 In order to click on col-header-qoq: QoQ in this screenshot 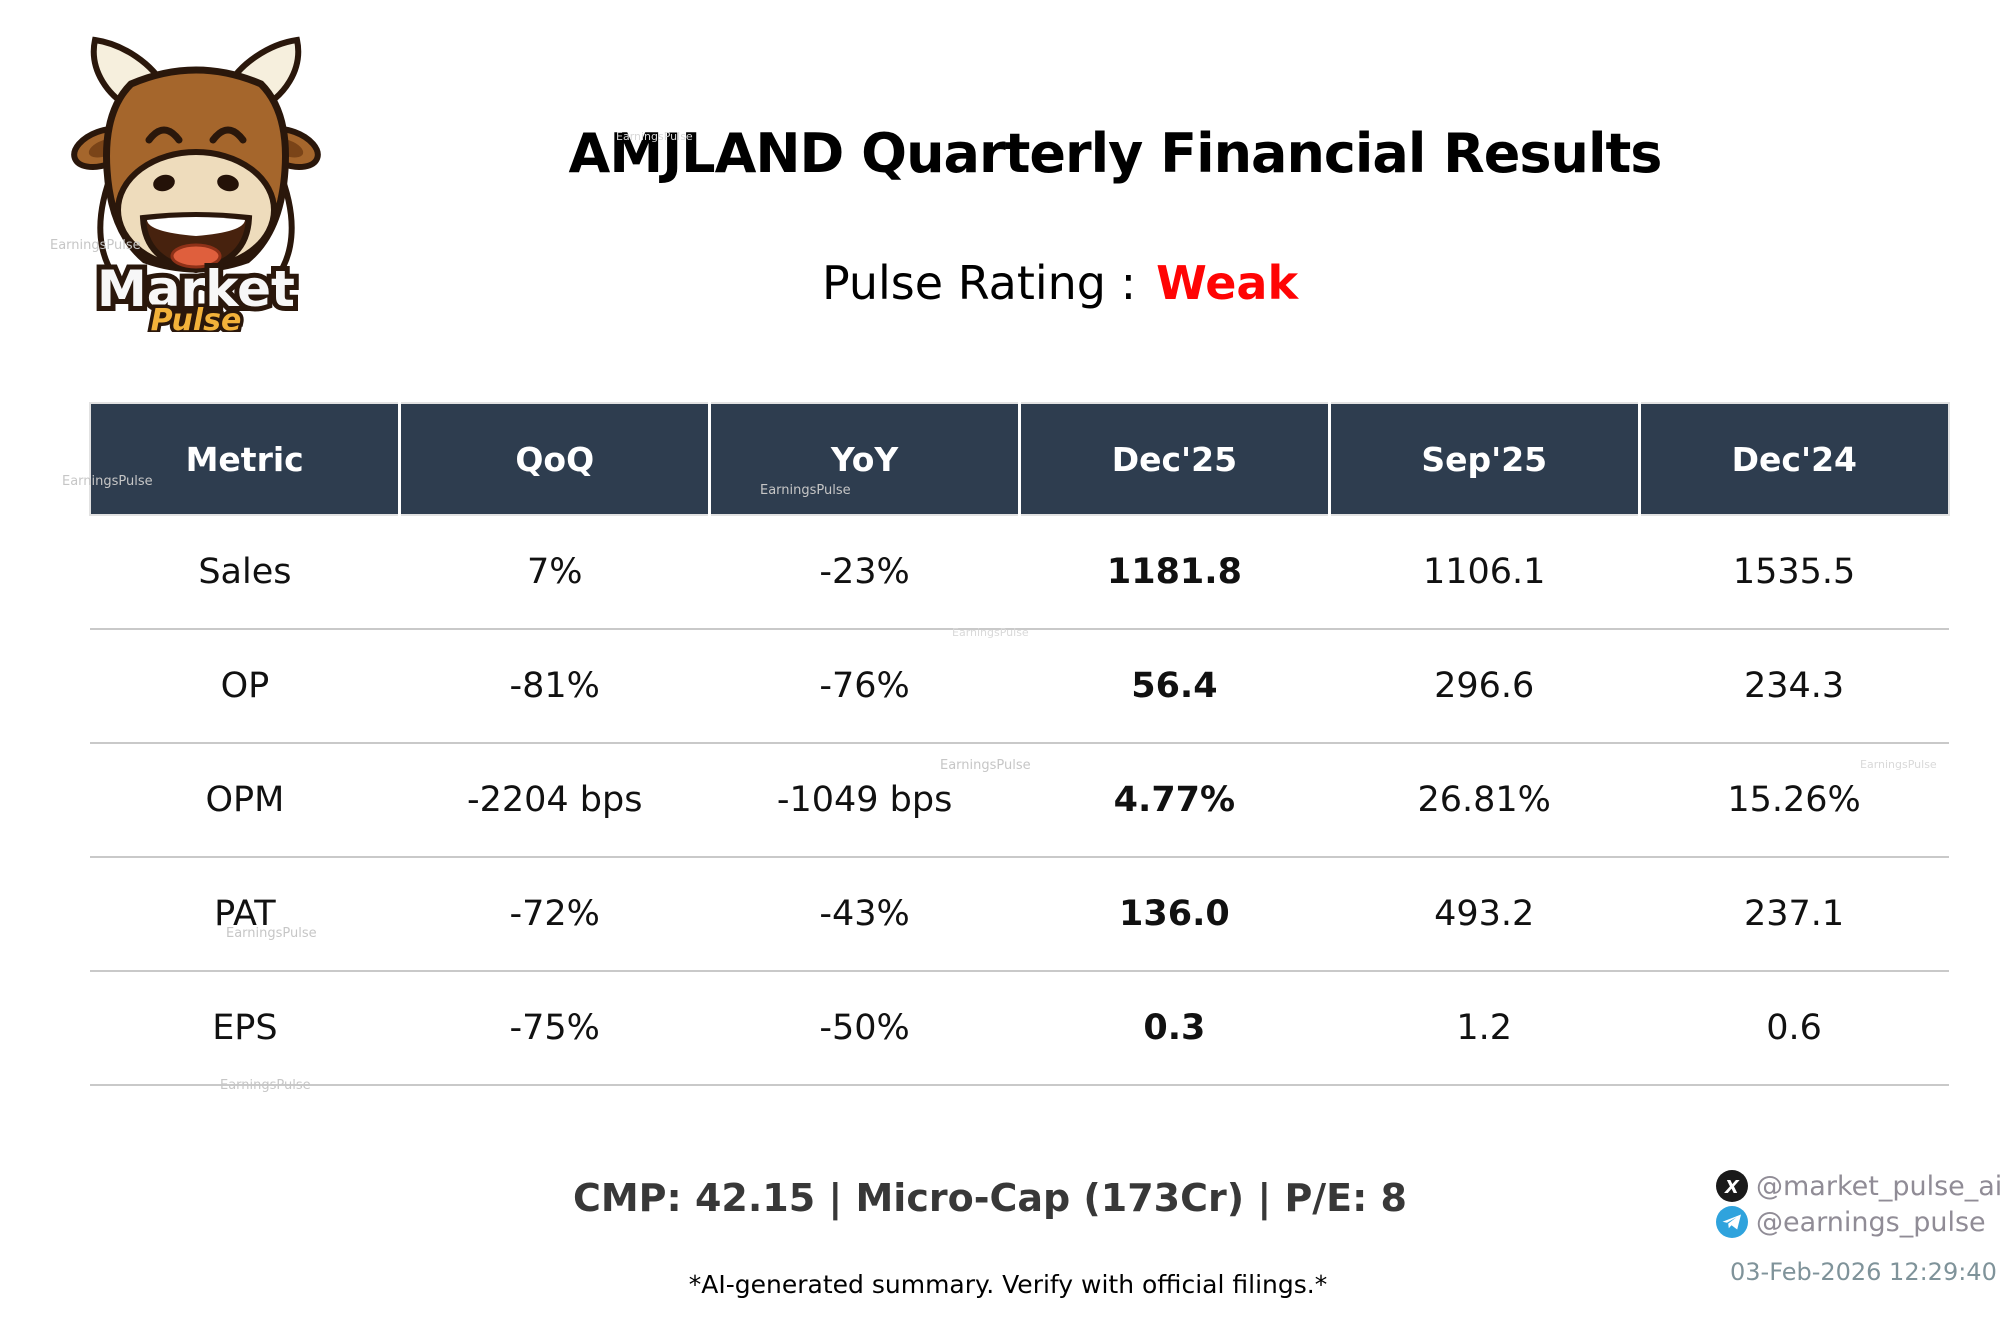, I will do `click(555, 459)`.